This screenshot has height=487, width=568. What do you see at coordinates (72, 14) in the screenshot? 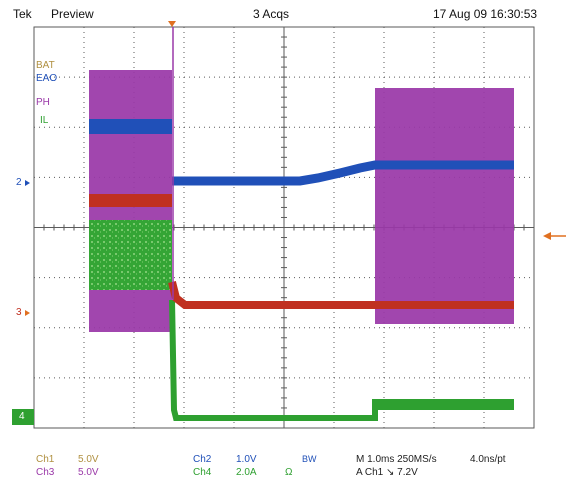
I see `acquisition-mode: Preview` at bounding box center [72, 14].